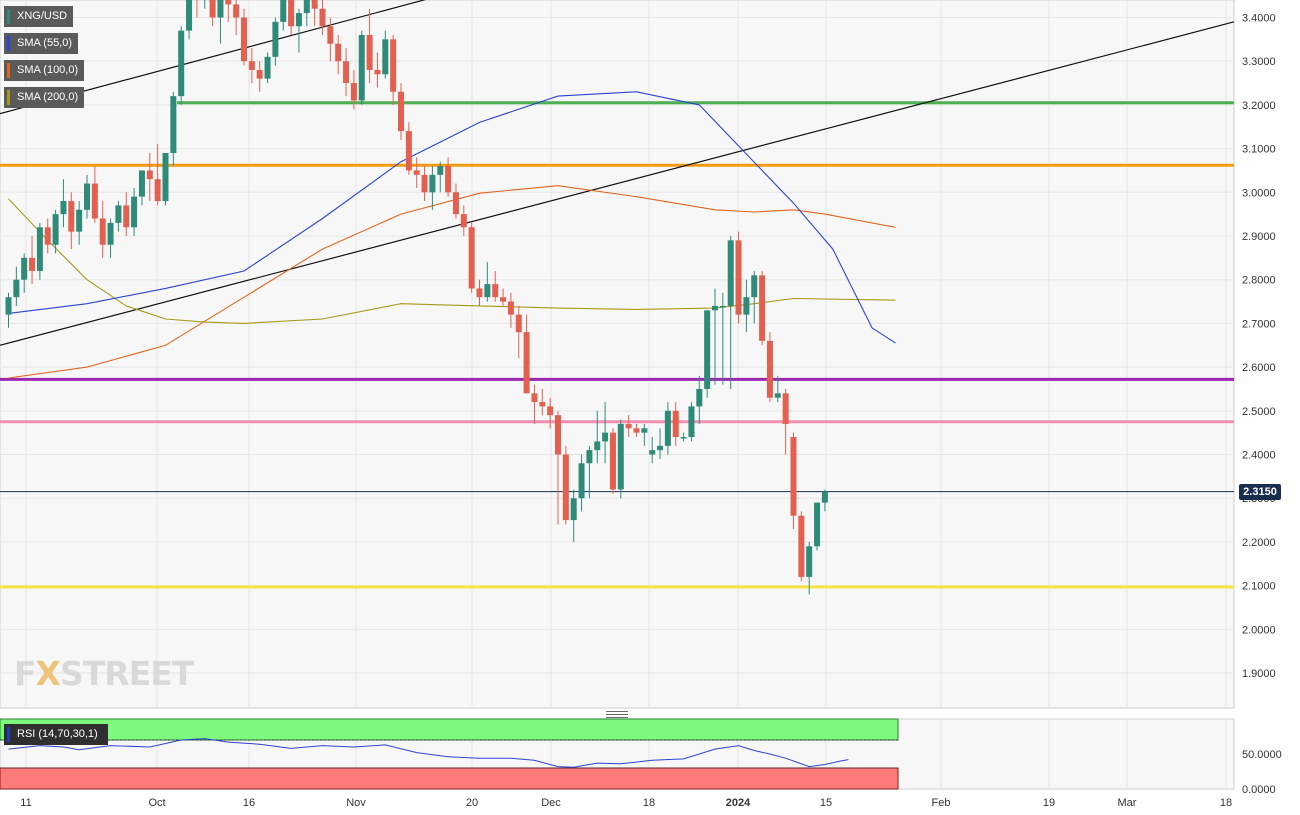 Image resolution: width=1300 pixels, height=815 pixels. What do you see at coordinates (1259, 543) in the screenshot?
I see `y-tick-label: 2.2000` at bounding box center [1259, 543].